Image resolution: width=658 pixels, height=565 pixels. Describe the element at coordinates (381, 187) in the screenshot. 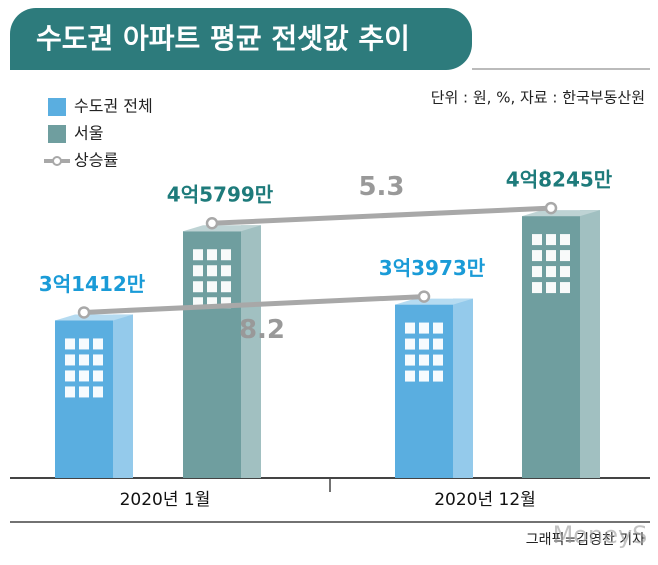

I see `growth-label: 5.3` at that location.